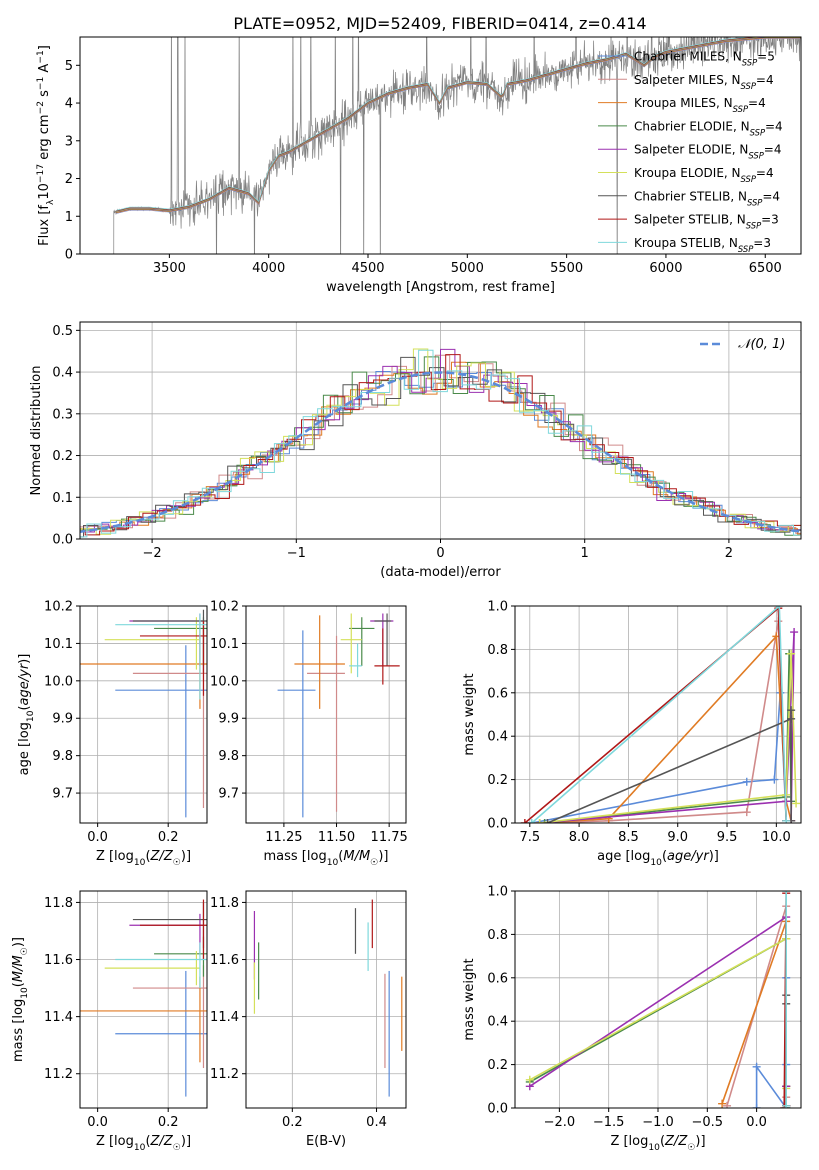 The width and height of the screenshot is (819, 1170). What do you see at coordinates (700, 1141) in the screenshot?
I see `weight-z-xlabel-part: )]` at bounding box center [700, 1141].